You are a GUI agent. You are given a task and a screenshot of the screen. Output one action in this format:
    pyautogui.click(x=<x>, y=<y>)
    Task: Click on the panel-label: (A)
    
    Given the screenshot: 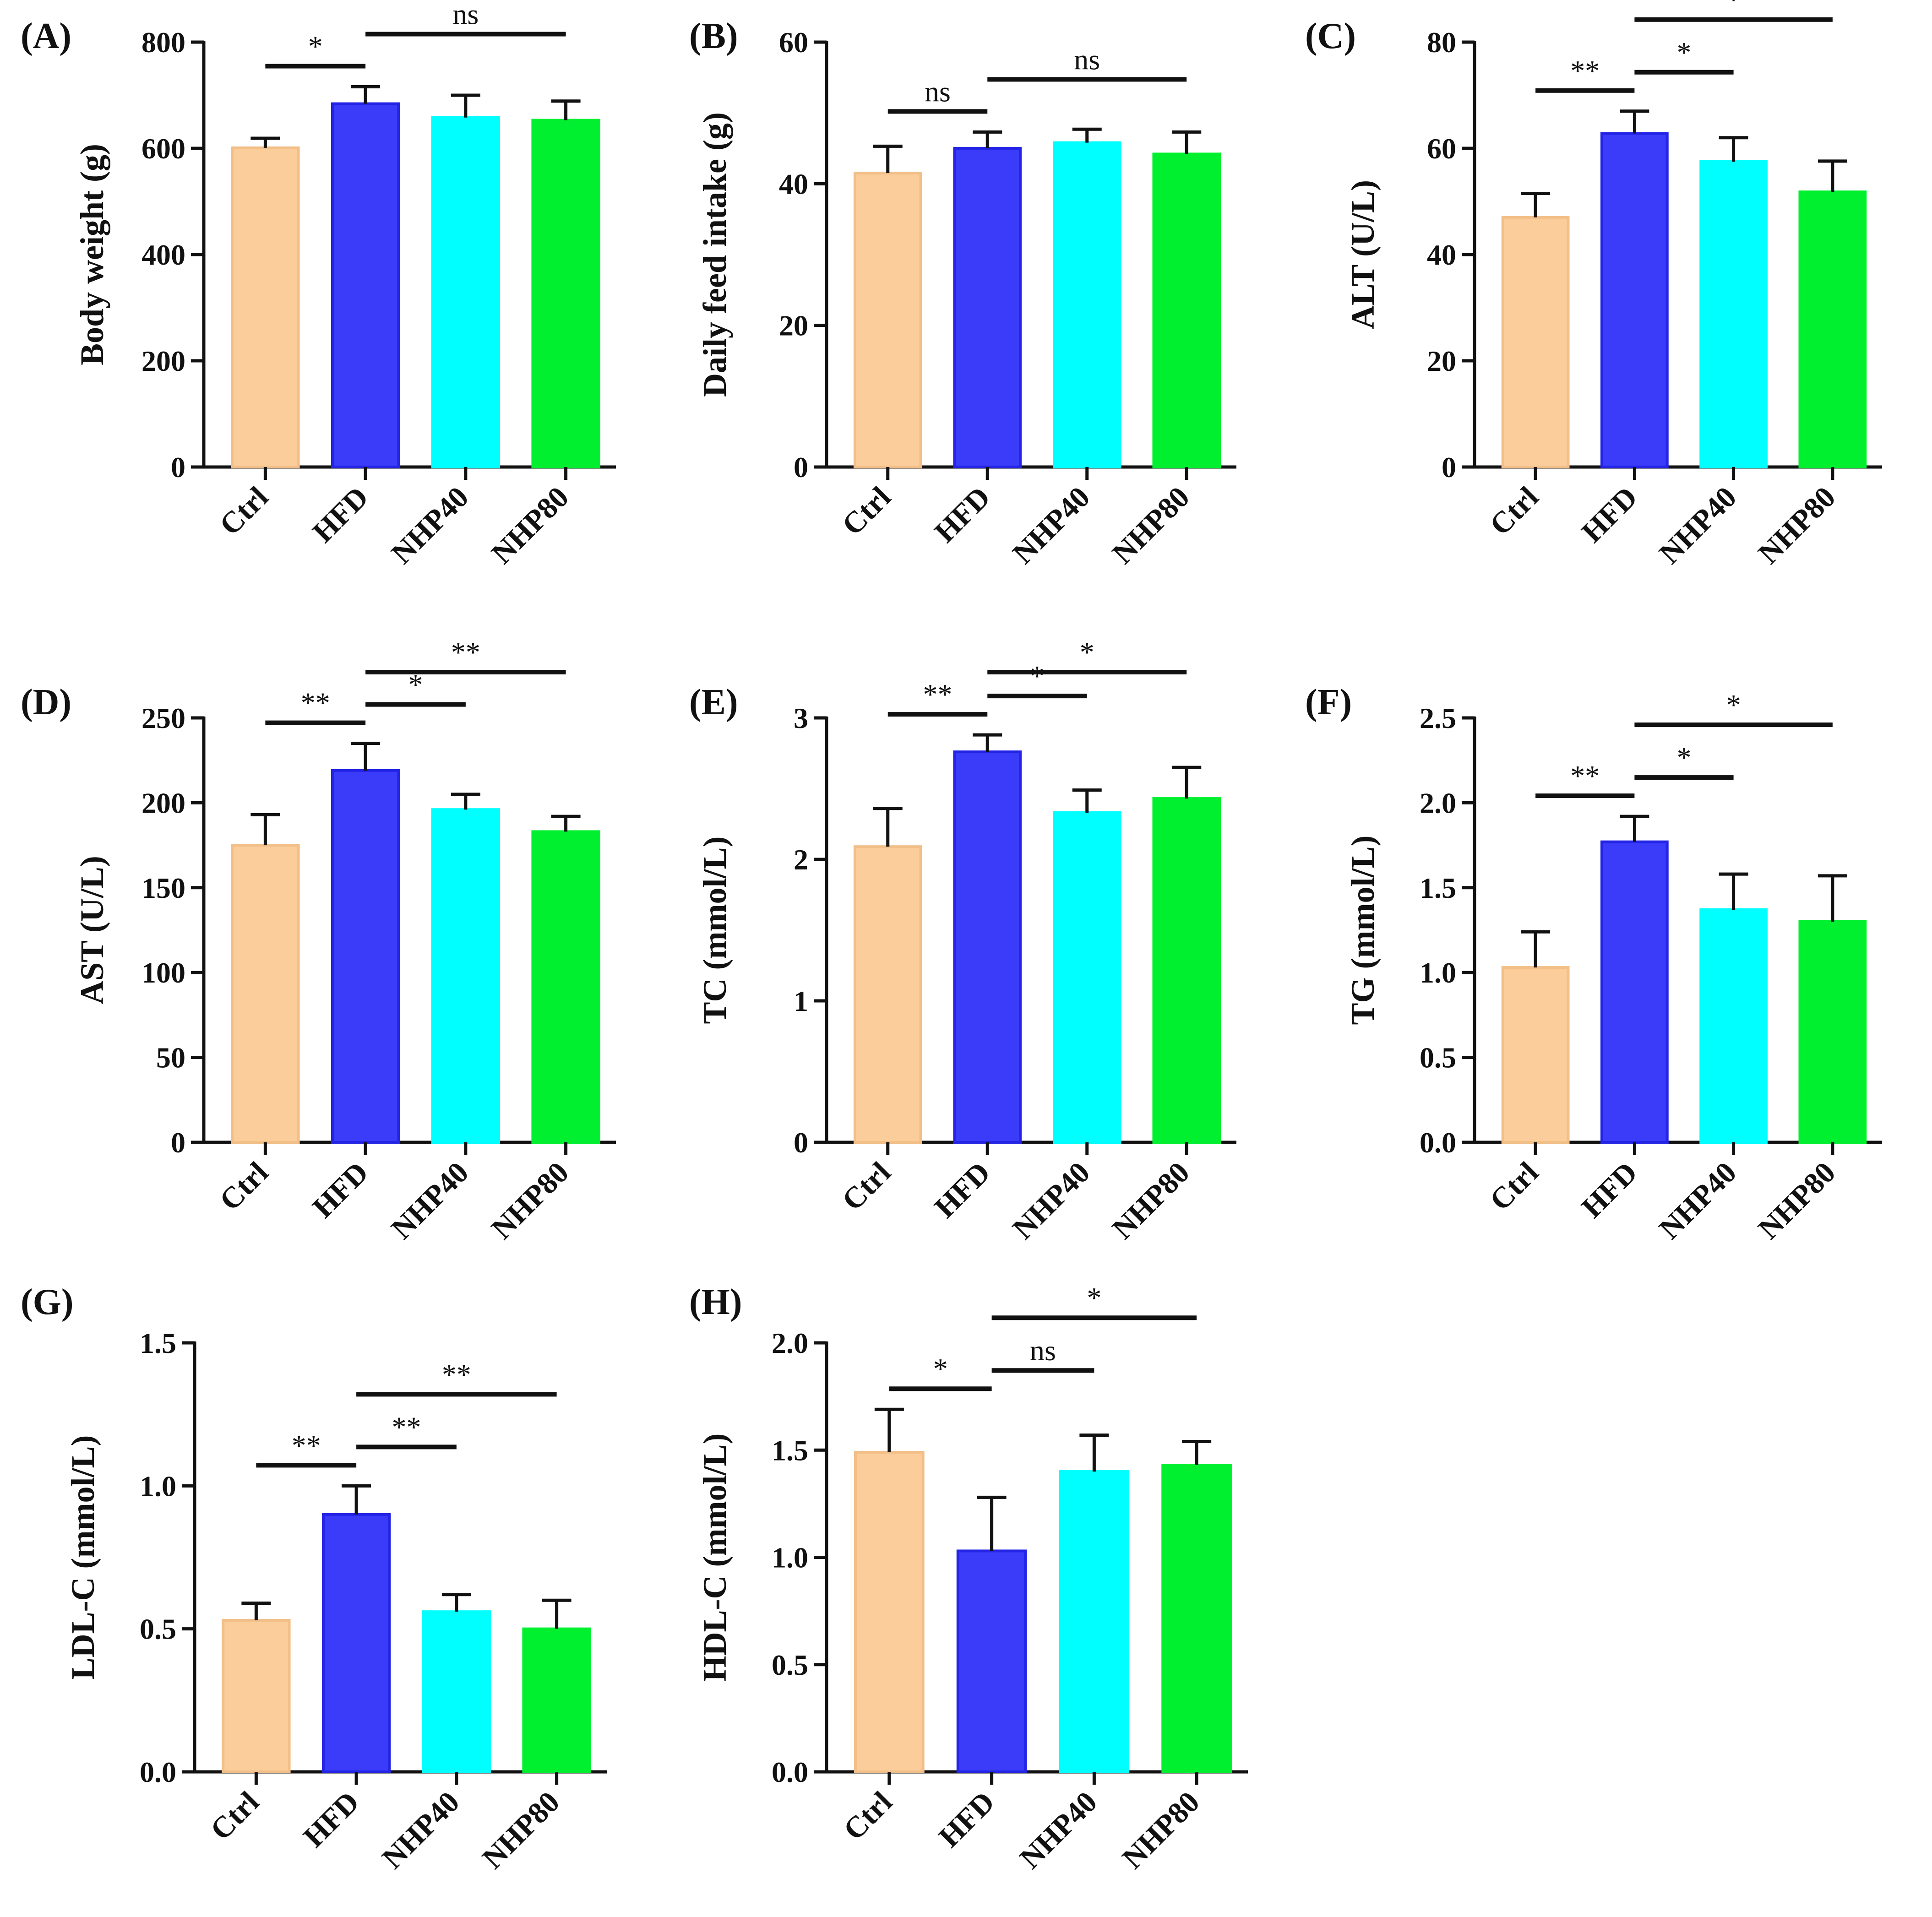 What is the action you would take?
    pyautogui.click(x=46, y=36)
    